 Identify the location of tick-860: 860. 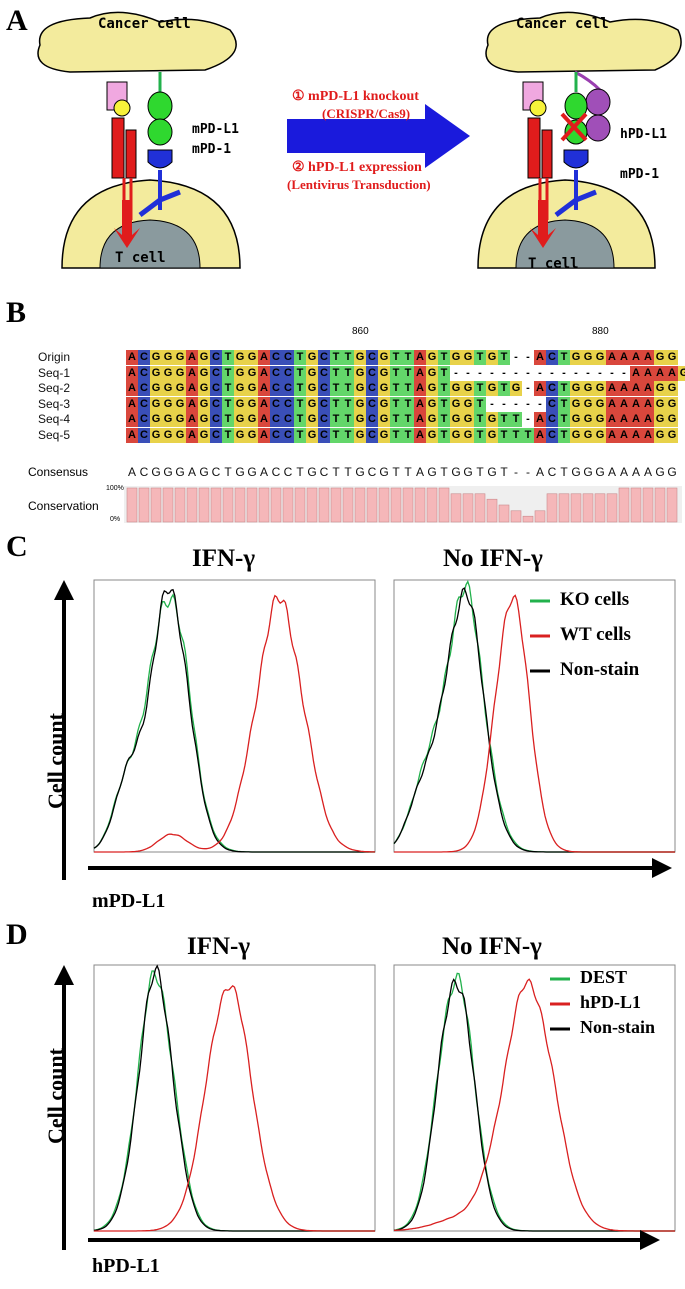
(360, 331).